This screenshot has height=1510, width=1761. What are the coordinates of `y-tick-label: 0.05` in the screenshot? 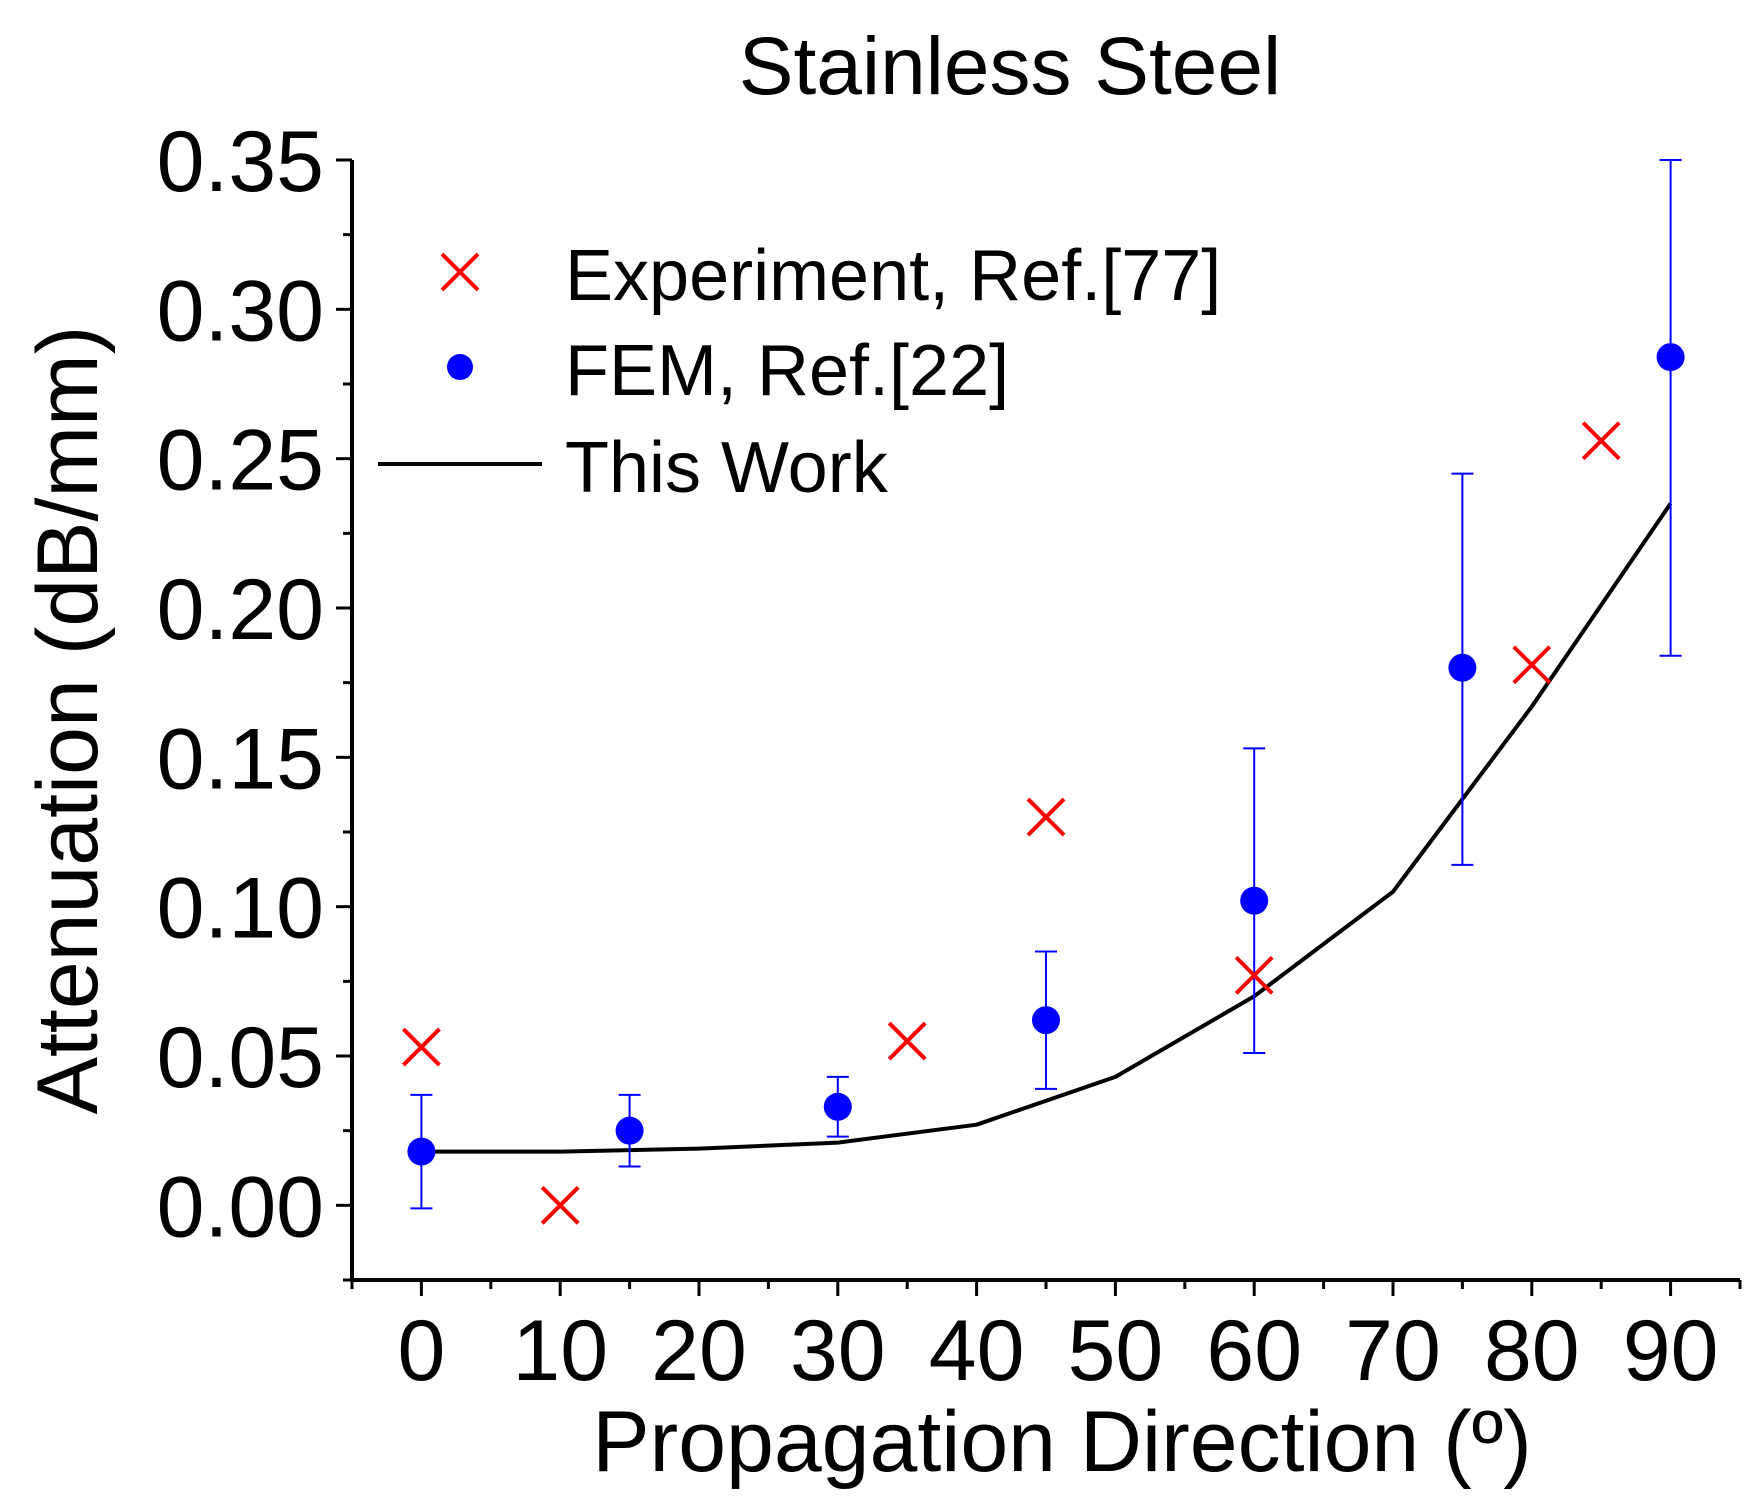 It's located at (240, 1058).